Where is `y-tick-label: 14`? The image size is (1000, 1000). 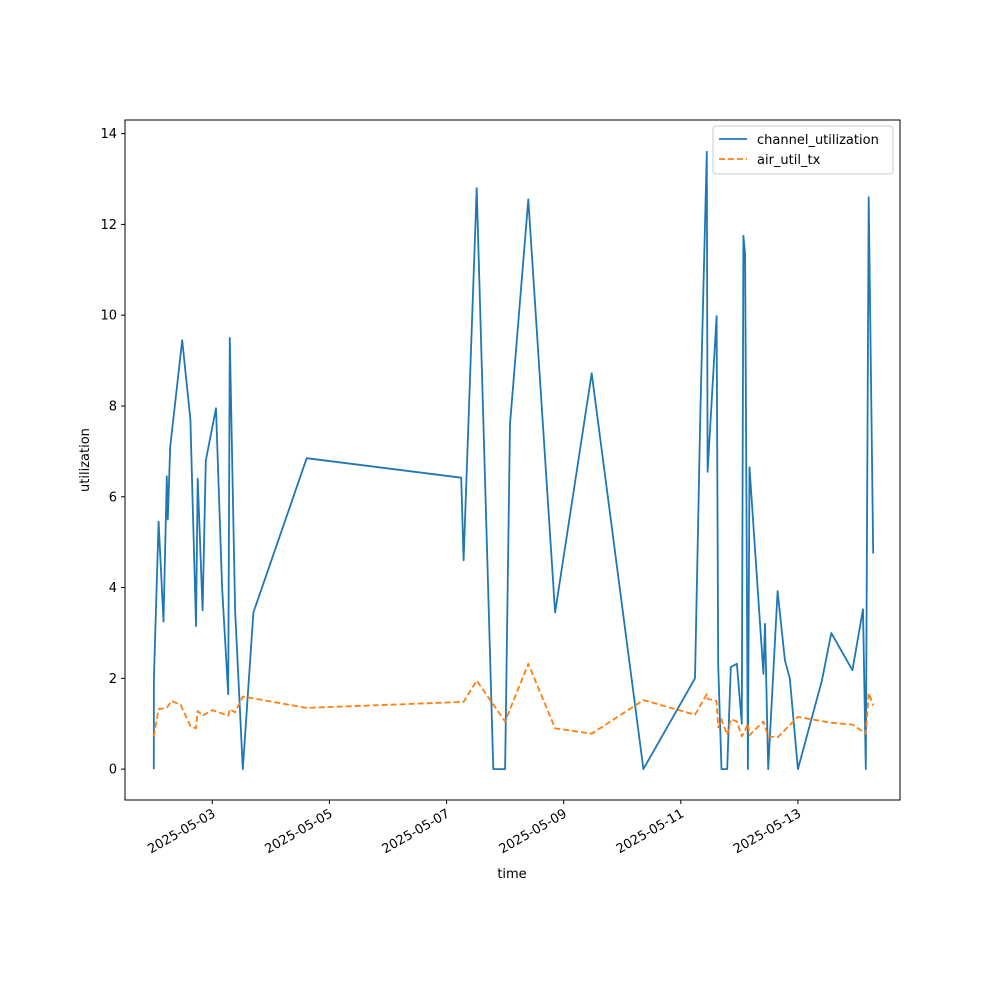
y-tick-label: 14 is located at coordinates (108, 134).